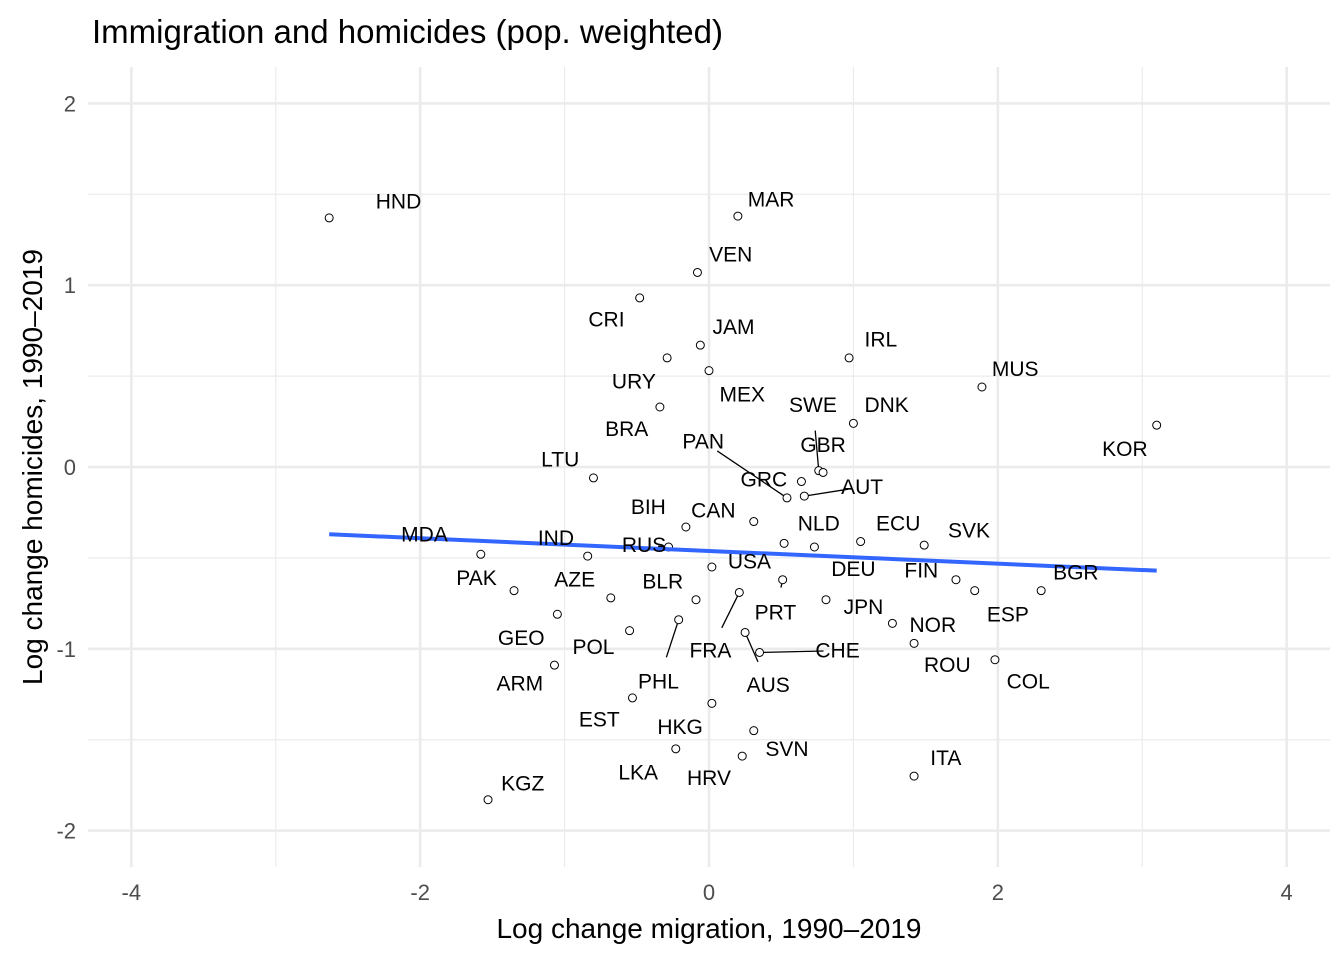 This screenshot has width=1344, height=960. What do you see at coordinates (837, 651) in the screenshot?
I see `point-label: CHE` at bounding box center [837, 651].